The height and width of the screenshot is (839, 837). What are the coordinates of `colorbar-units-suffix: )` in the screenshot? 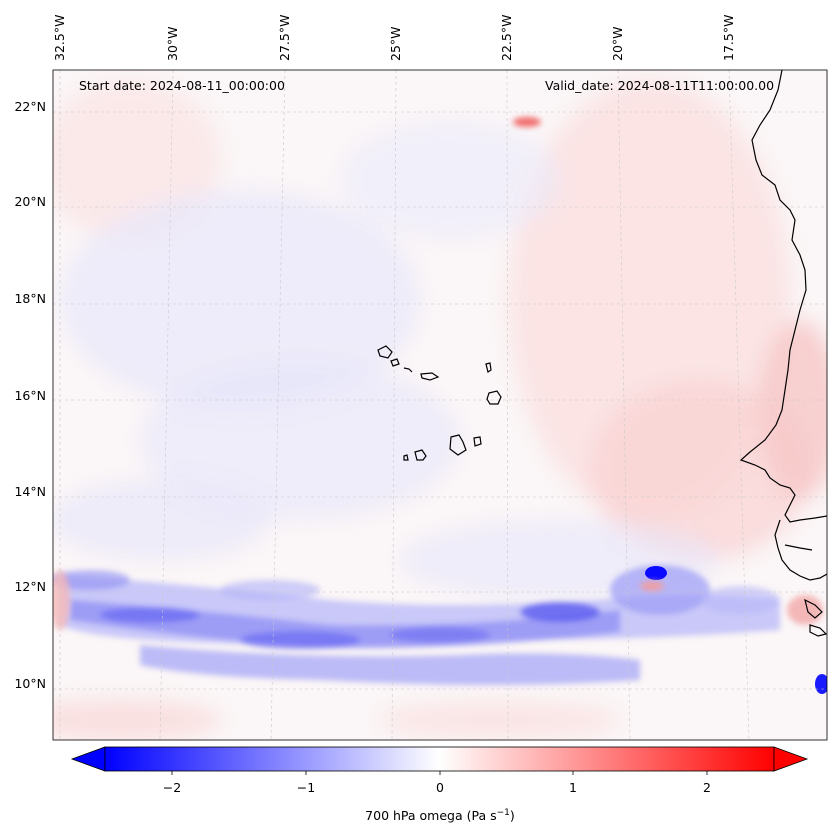 It's located at (512, 816).